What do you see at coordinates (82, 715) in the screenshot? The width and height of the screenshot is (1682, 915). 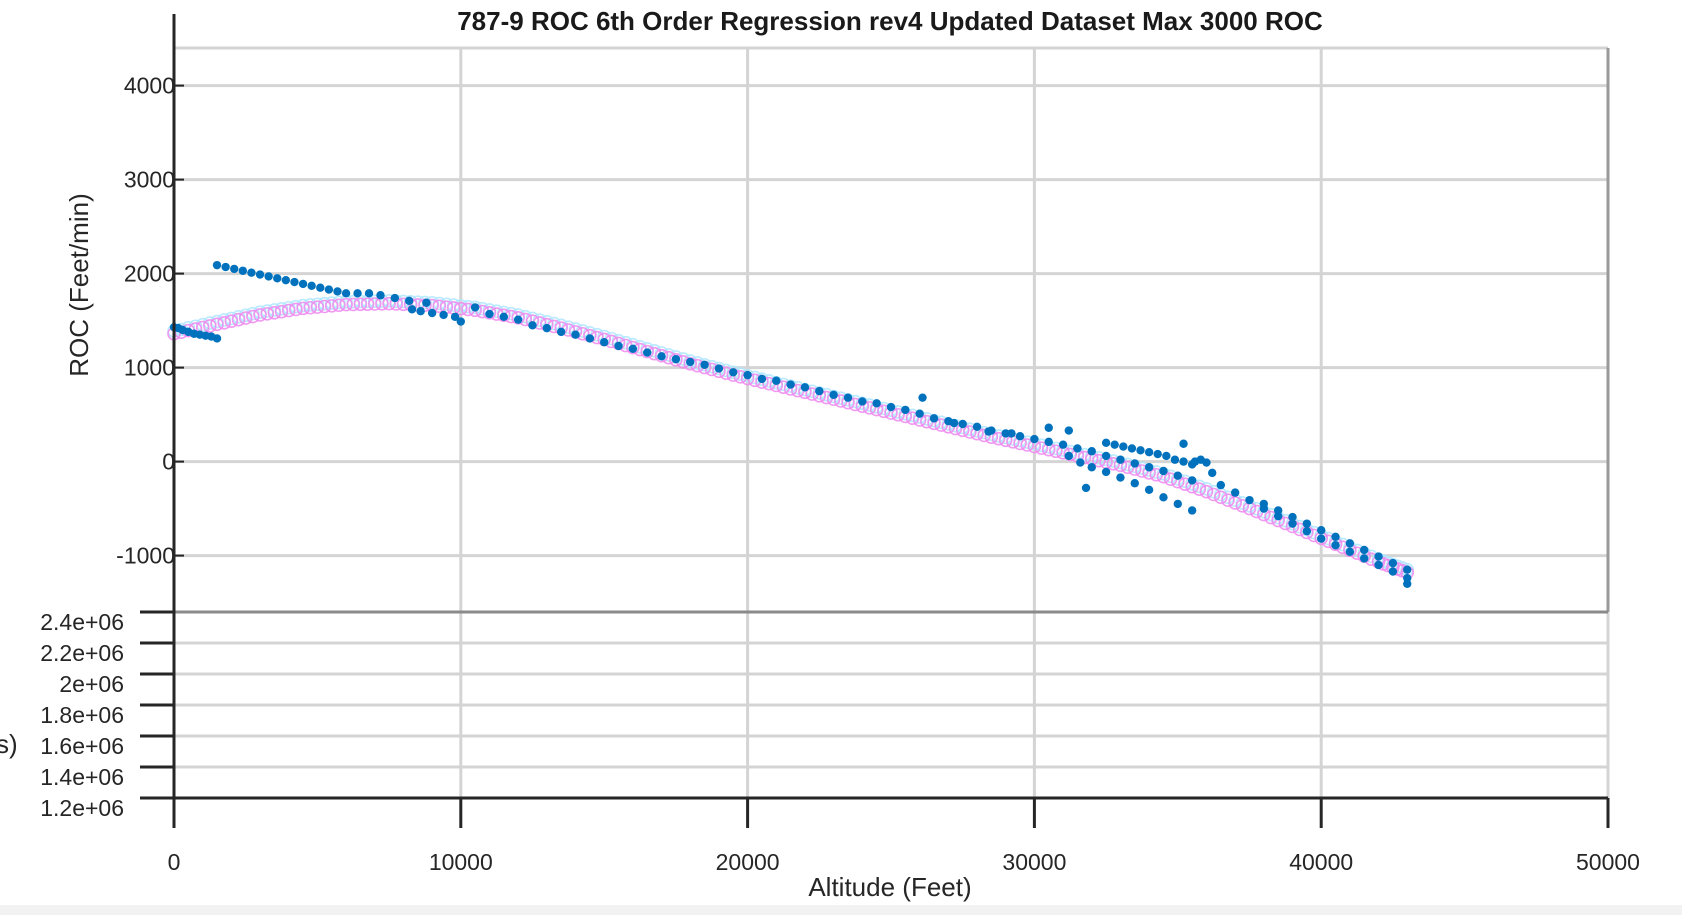 I see `lower-y-tick-label: 1.8e+06` at bounding box center [82, 715].